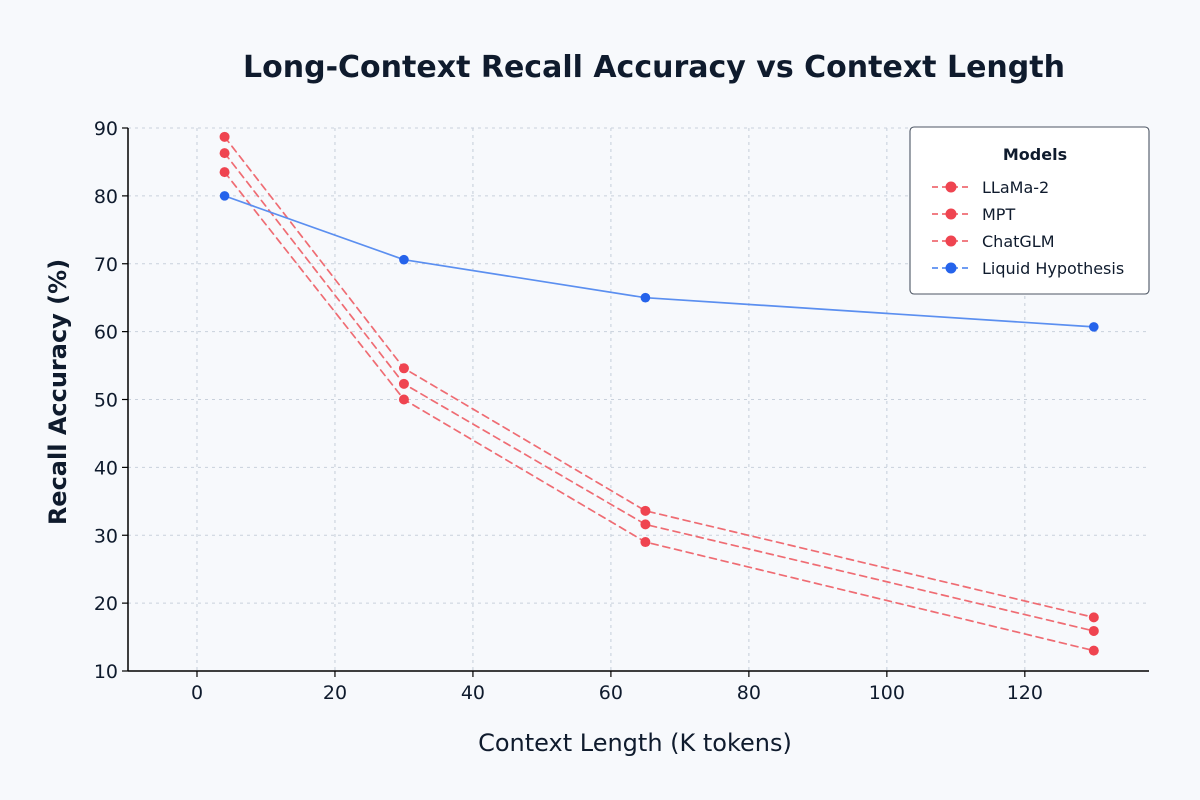 This screenshot has height=800, width=1200. What do you see at coordinates (951, 214) in the screenshot?
I see `legend-marker-mpt` at bounding box center [951, 214].